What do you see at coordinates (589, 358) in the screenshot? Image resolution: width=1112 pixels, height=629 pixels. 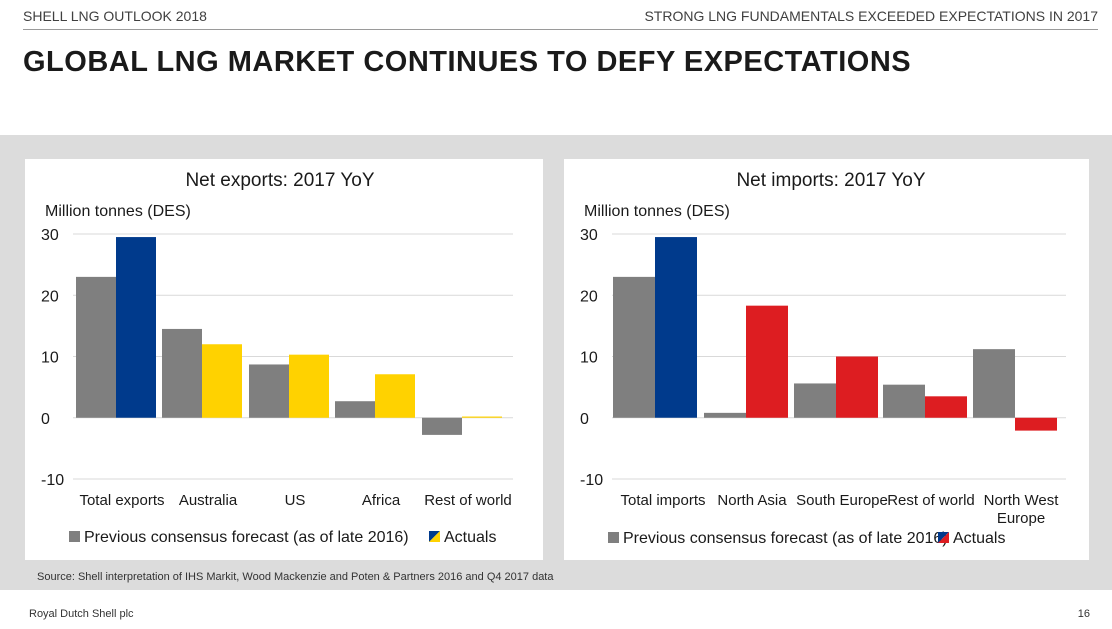 I see `imports-y-tick-label: 10` at bounding box center [589, 358].